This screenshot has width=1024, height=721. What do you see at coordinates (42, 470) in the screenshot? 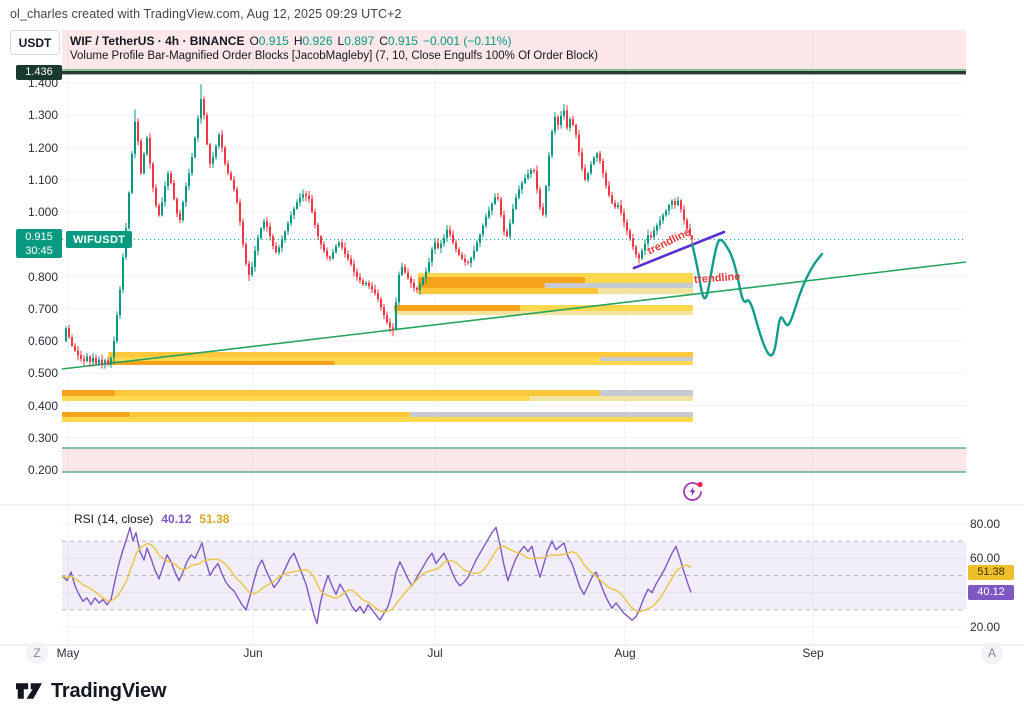
I see `price-axis-label: 0.200` at bounding box center [42, 470].